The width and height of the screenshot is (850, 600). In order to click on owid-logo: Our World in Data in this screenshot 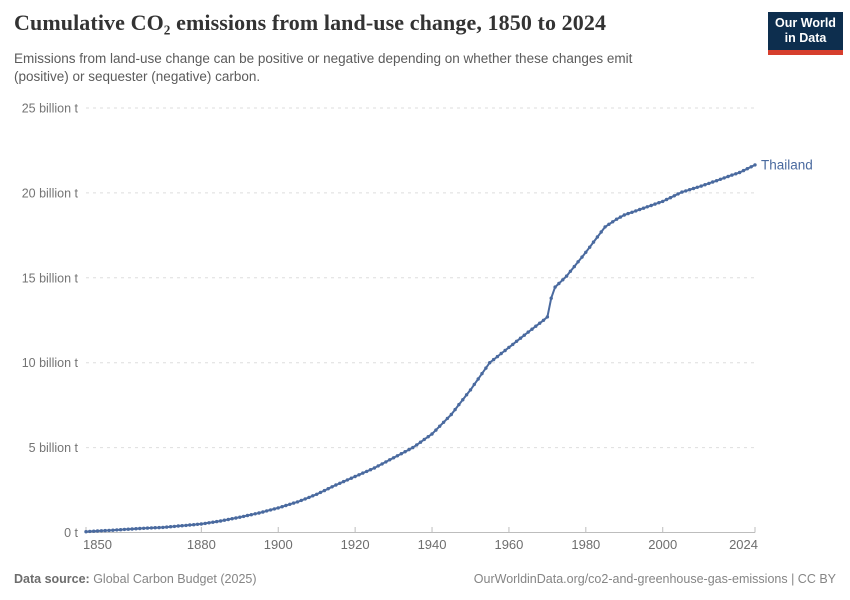, I will do `click(805, 33)`.